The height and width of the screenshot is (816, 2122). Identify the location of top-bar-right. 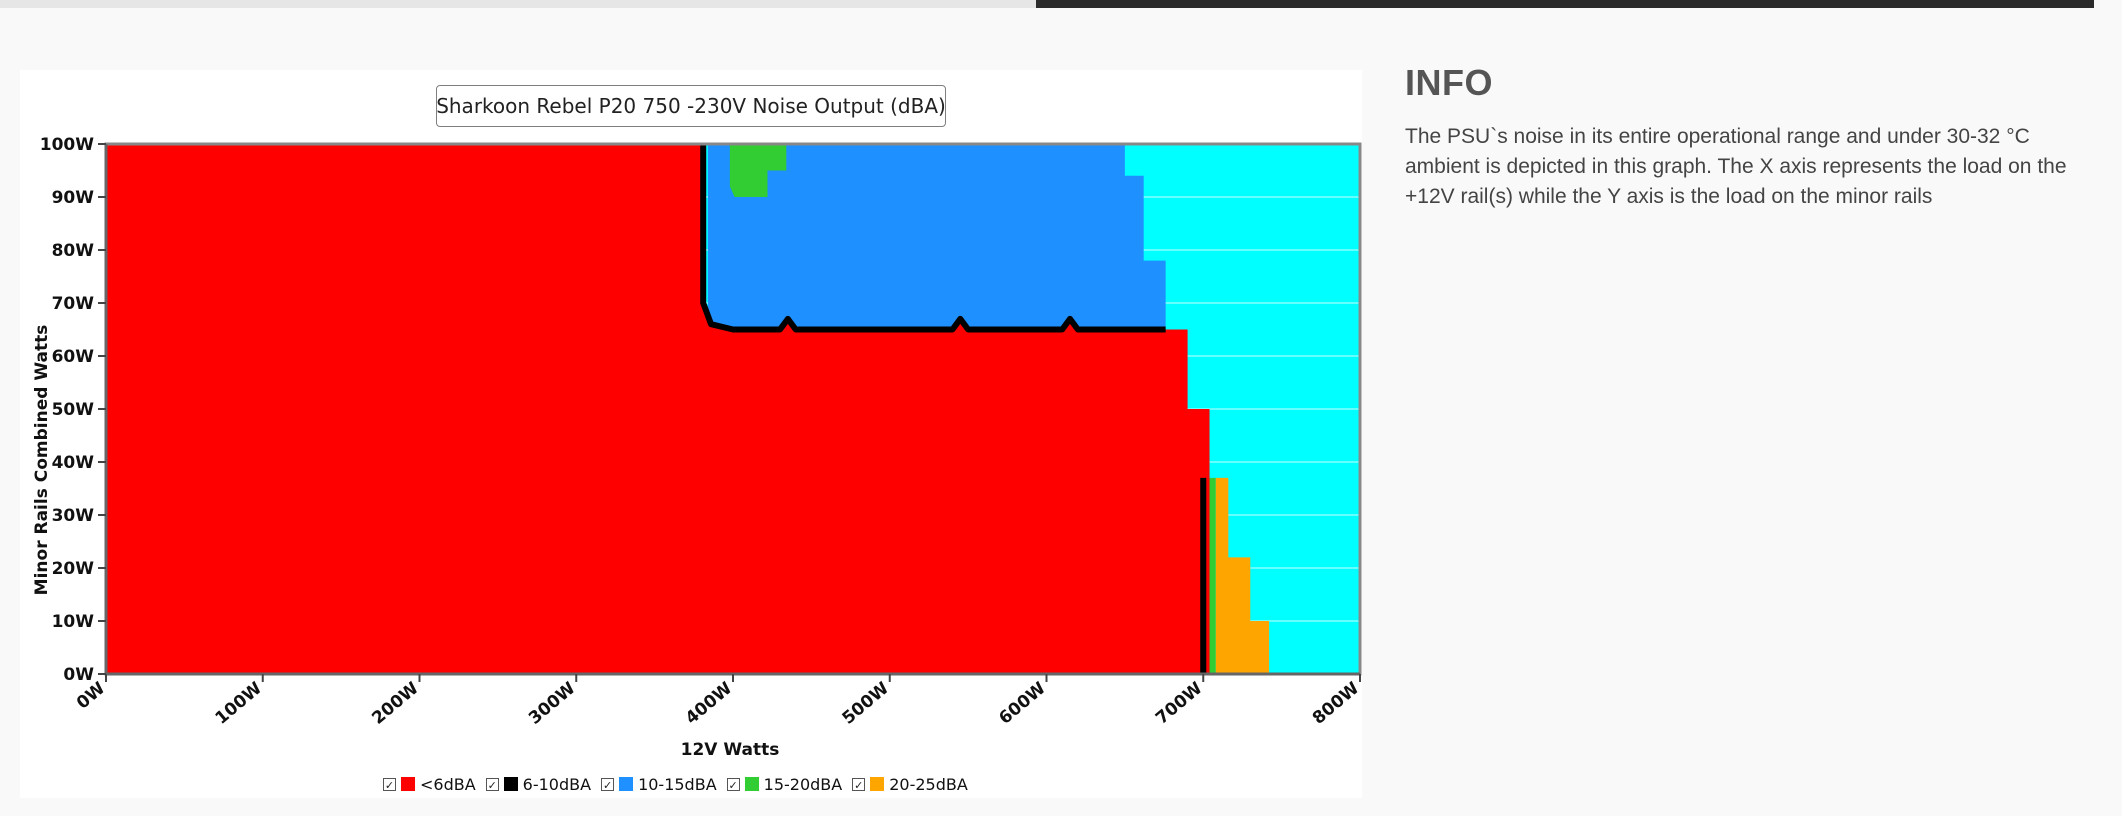
(1565, 4).